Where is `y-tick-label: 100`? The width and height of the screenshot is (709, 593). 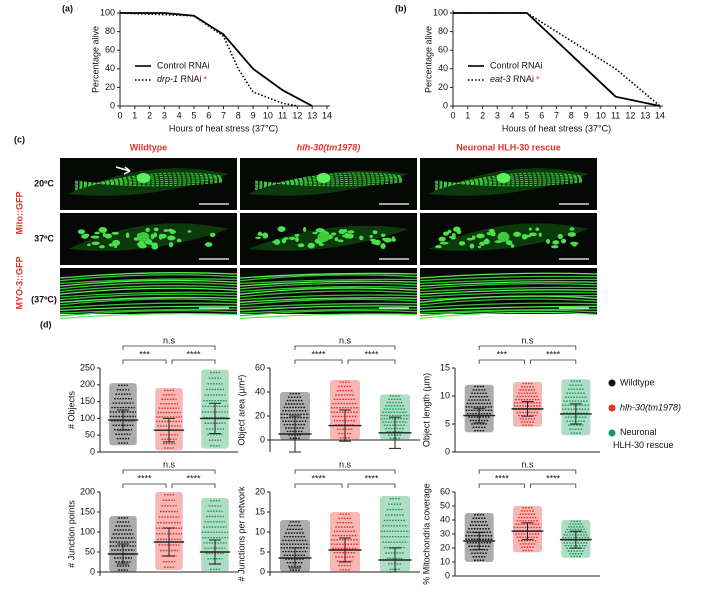
y-tick-label: 100 is located at coordinates (440, 12).